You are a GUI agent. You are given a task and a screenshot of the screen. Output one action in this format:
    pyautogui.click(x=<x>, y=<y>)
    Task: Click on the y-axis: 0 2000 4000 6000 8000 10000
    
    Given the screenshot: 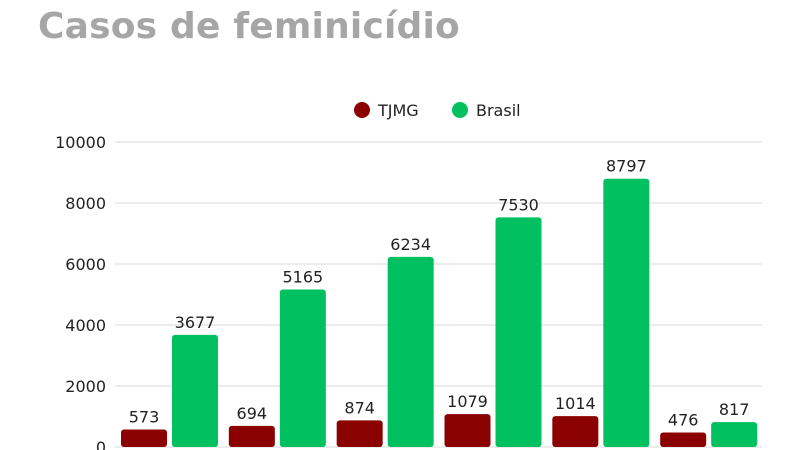 What is the action you would take?
    pyautogui.click(x=80, y=291)
    